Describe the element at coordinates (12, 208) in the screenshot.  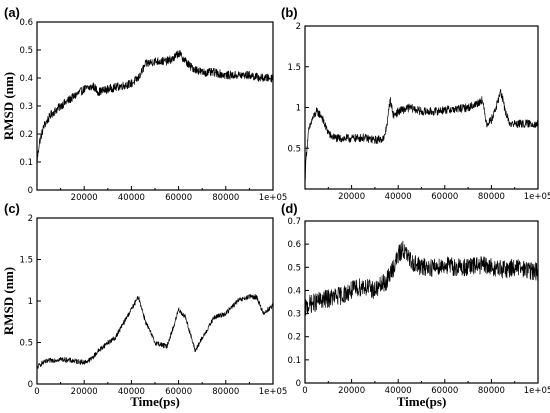
I see `panel-label: (c)` at that location.